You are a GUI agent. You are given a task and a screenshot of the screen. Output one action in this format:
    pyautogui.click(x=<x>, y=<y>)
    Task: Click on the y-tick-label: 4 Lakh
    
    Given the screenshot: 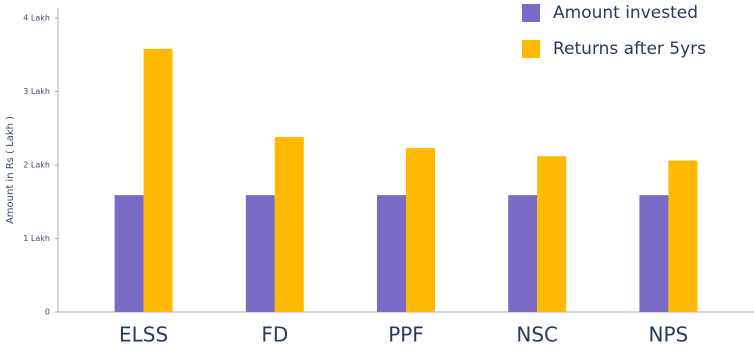 What is the action you would take?
    pyautogui.click(x=36, y=18)
    